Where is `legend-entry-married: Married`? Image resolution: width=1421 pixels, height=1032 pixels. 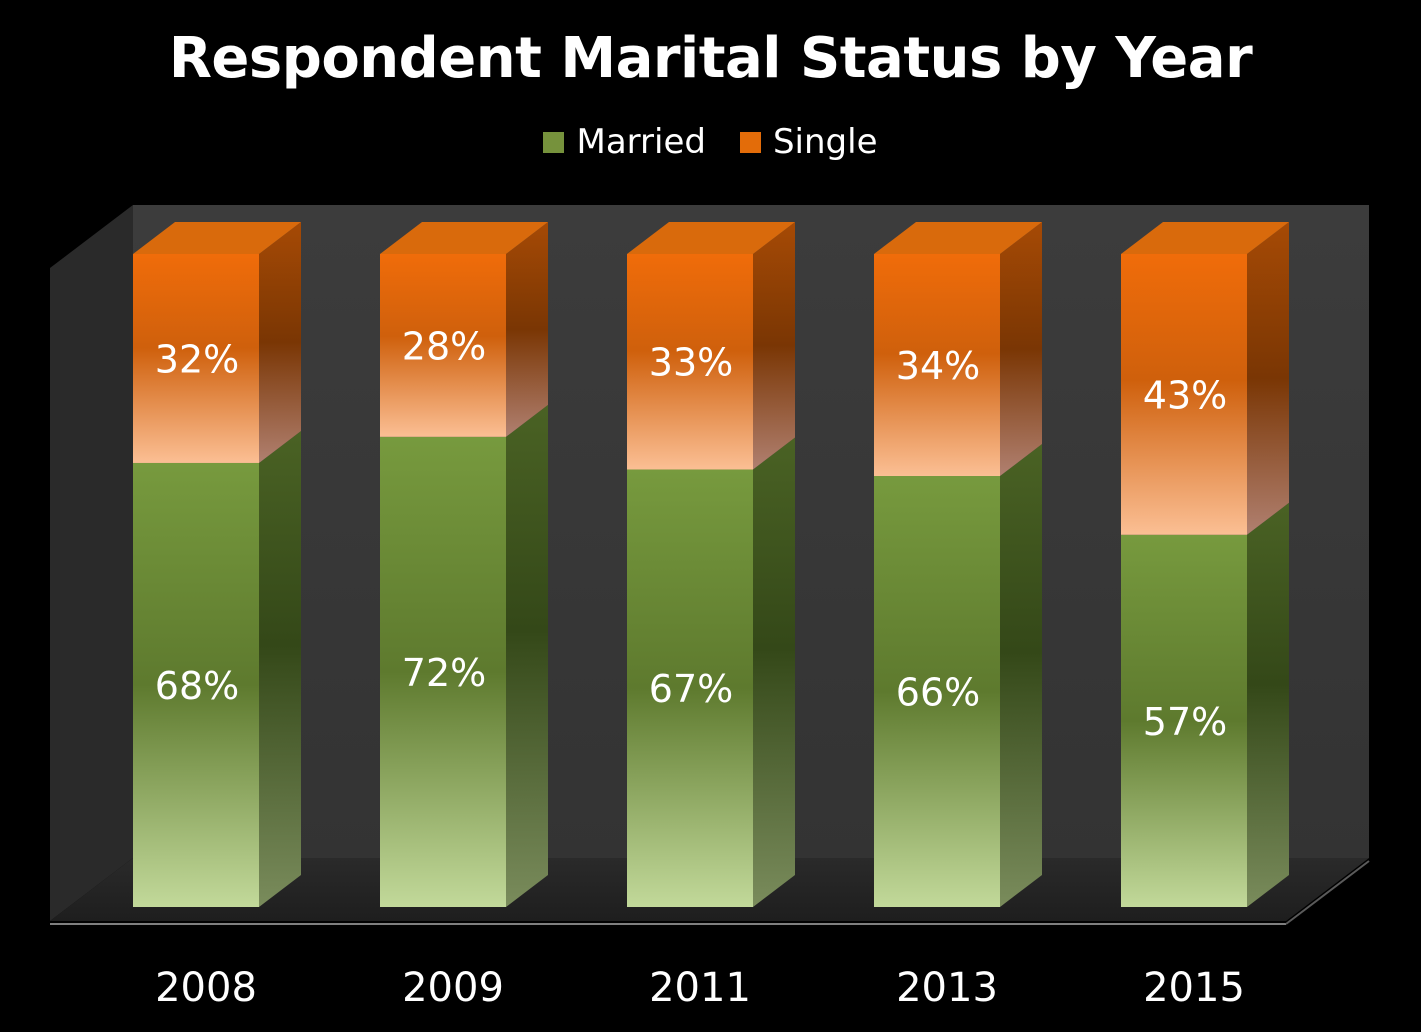 legend-entry-married: Married is located at coordinates (624, 142).